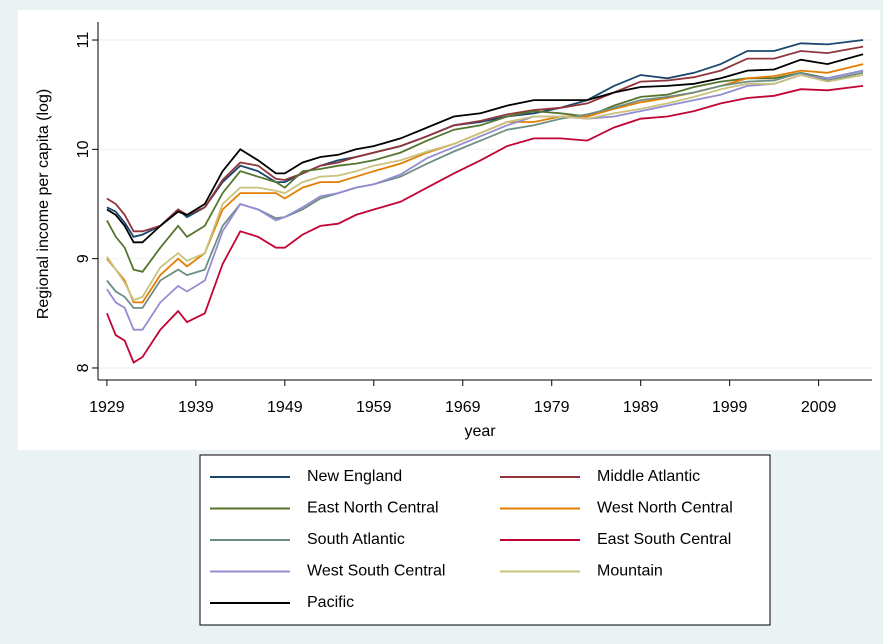  Describe the element at coordinates (730, 407) in the screenshot. I see `x-tick-label: 1999` at that location.